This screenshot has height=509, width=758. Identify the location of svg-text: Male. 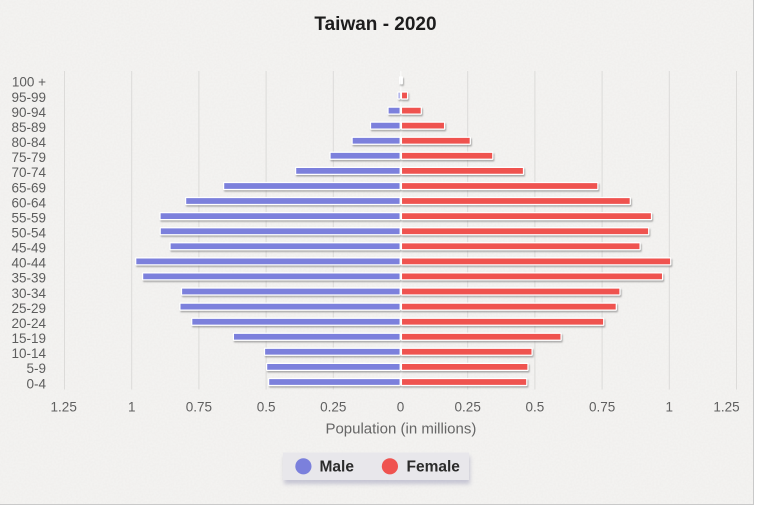
(337, 466).